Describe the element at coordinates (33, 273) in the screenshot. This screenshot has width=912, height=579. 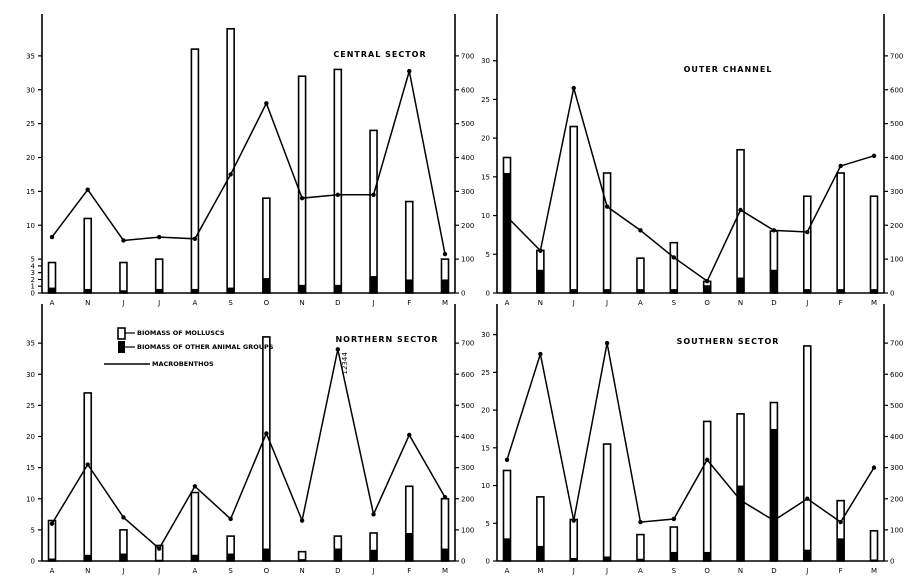
I see `left-tick-label: 3` at that location.